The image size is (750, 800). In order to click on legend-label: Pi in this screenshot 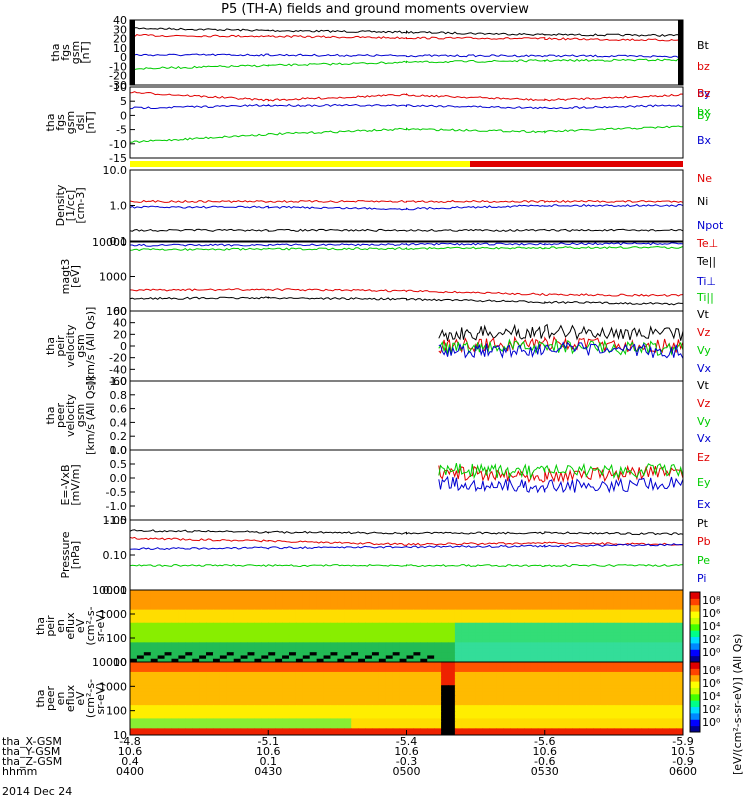, I will do `click(701, 578)`.